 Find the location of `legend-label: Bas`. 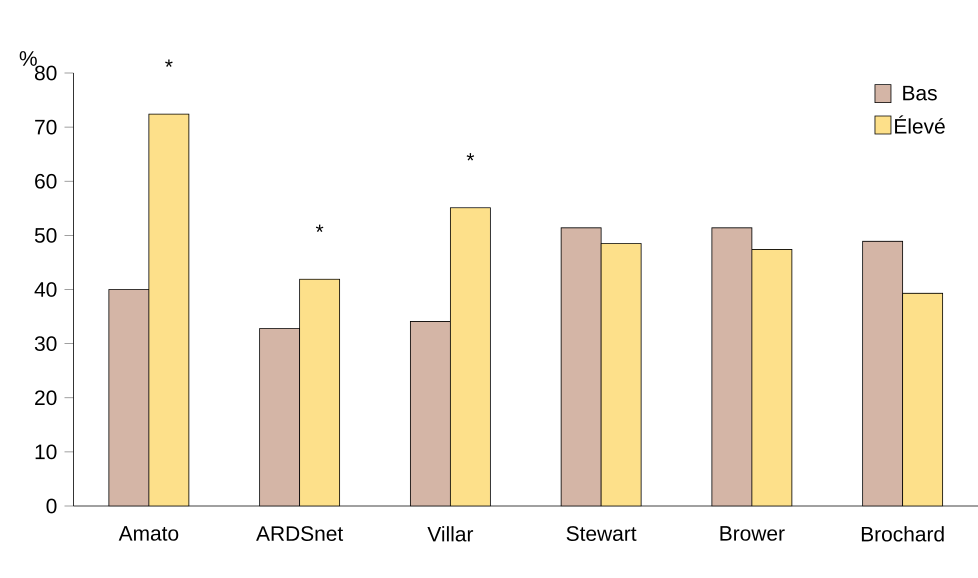

legend-label: Bas is located at coordinates (920, 93).